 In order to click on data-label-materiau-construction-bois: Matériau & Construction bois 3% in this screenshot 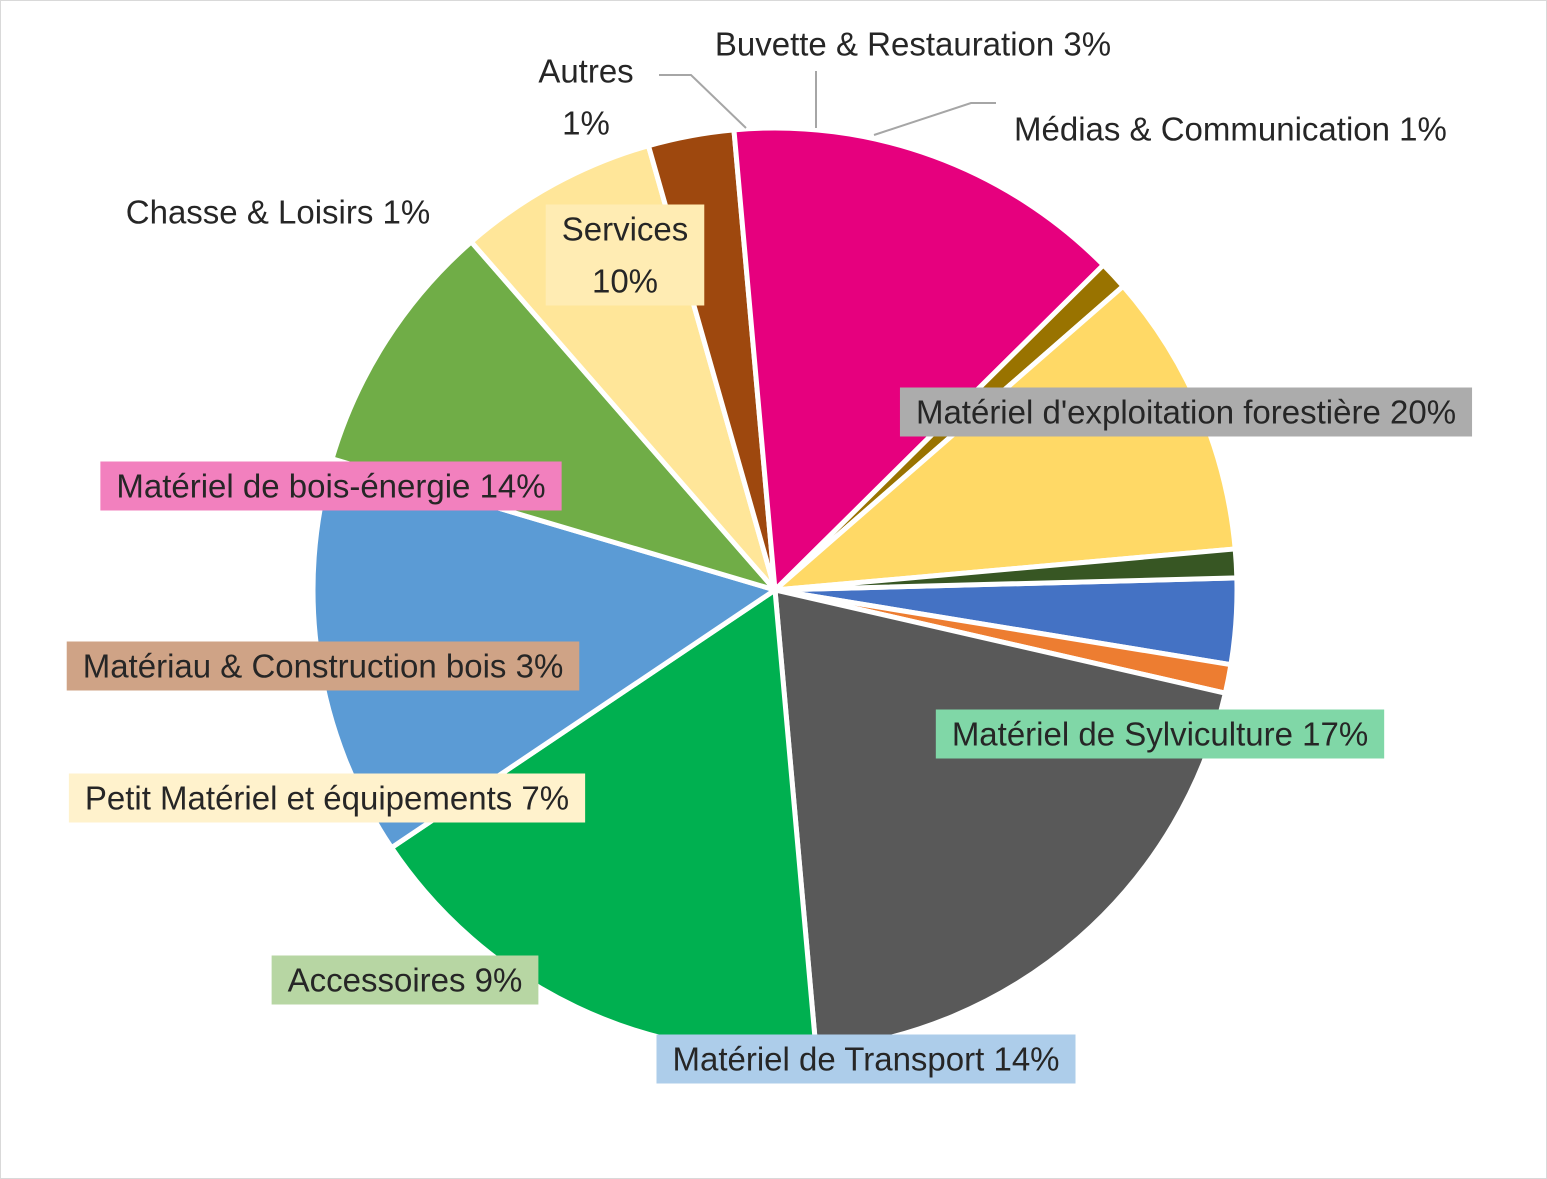, I will do `click(323, 666)`.